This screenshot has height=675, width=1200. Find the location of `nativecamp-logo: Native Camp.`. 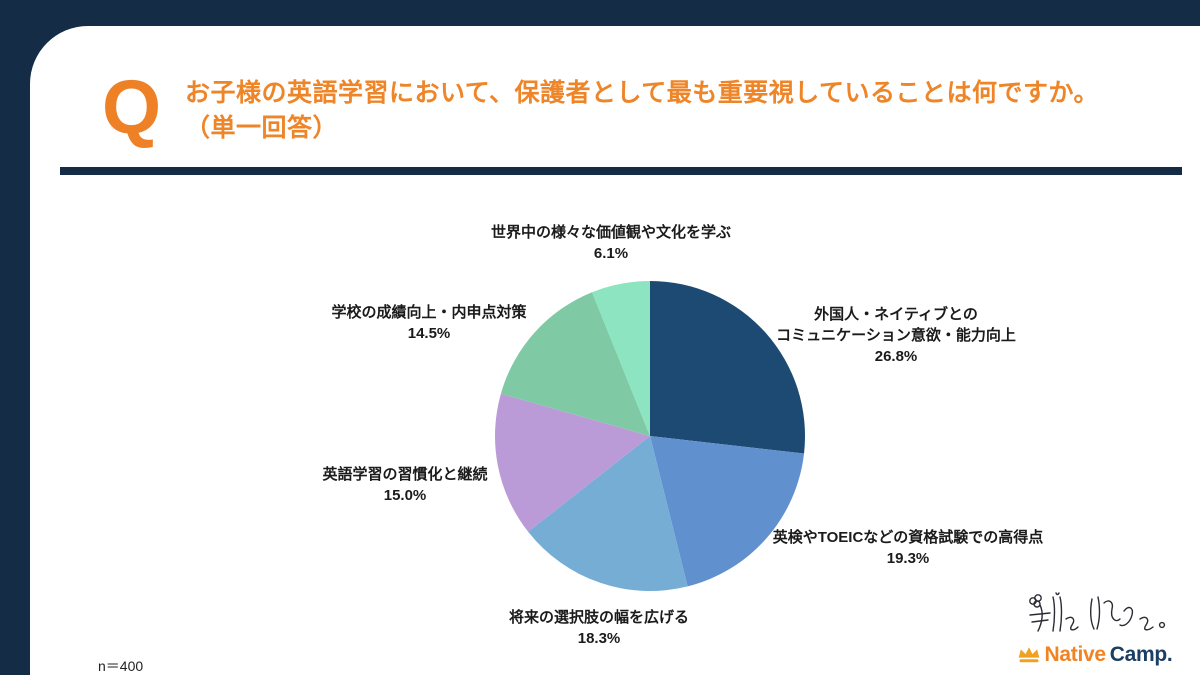

nativecamp-logo: Native Camp. is located at coordinates (1094, 655).